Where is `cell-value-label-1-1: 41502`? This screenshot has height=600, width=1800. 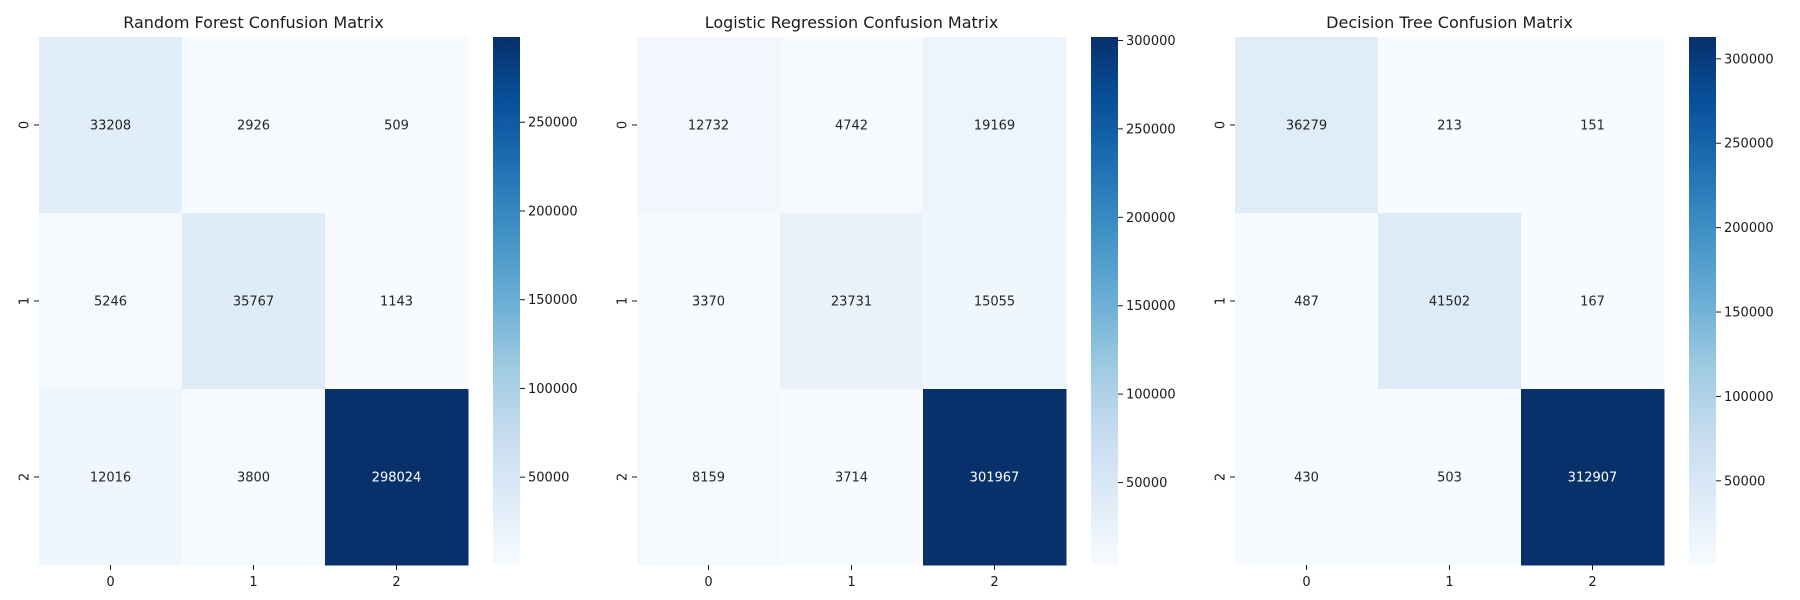 cell-value-label-1-1: 41502 is located at coordinates (1449, 302).